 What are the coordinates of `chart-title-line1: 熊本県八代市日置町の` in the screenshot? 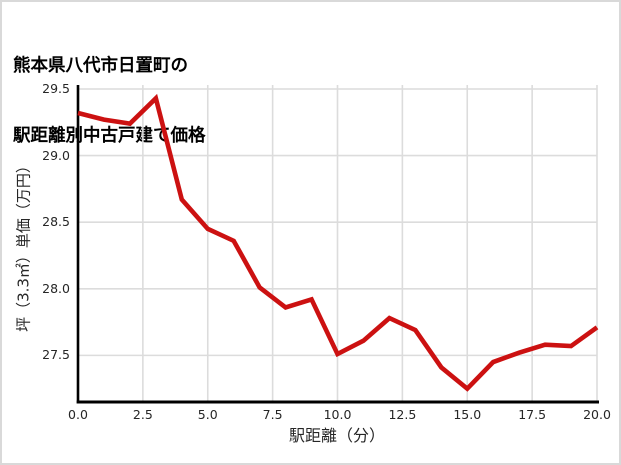 It's located at (100, 65).